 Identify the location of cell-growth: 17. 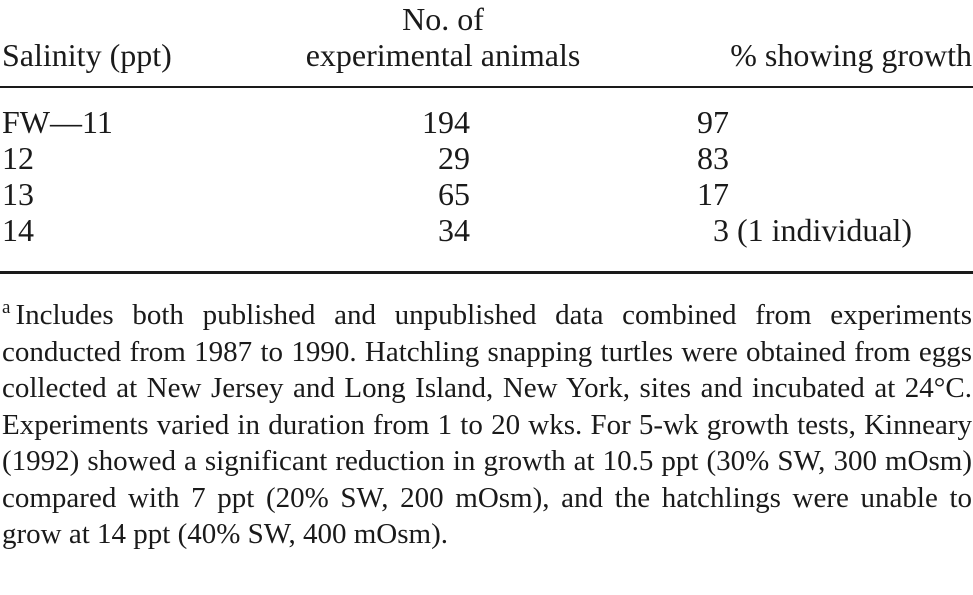
(713, 194).